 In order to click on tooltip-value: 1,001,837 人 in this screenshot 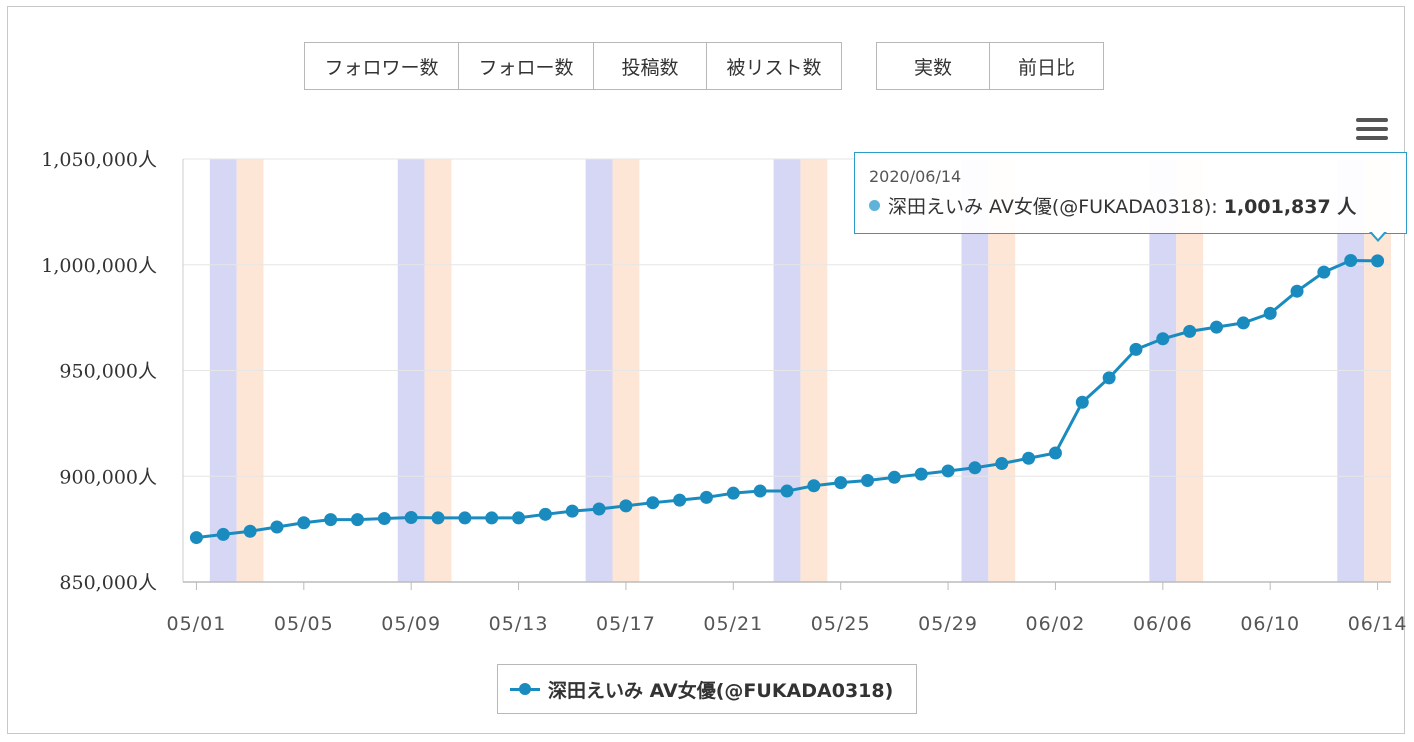, I will do `click(1290, 207)`.